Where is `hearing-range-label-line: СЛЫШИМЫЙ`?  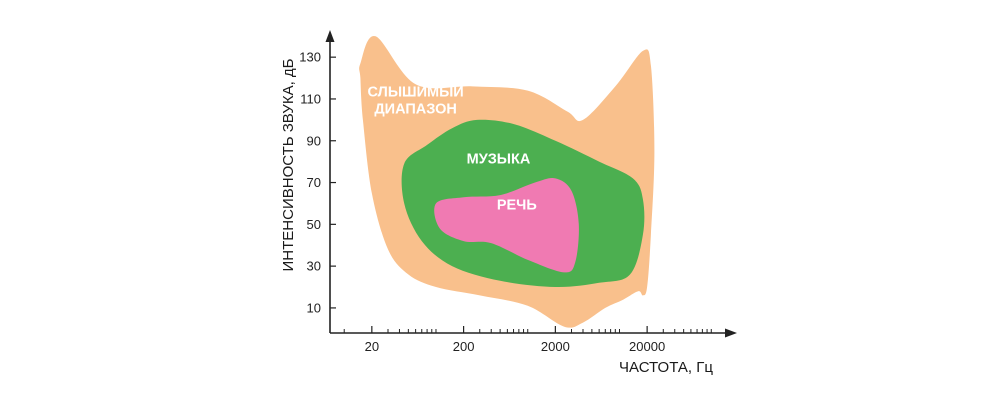
hearing-range-label-line: СЛЫШИМЫЙ is located at coordinates (416, 92).